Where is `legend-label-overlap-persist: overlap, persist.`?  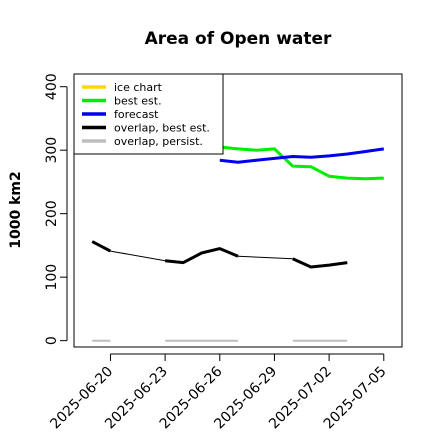 legend-label-overlap-persist: overlap, persist. is located at coordinates (158, 141).